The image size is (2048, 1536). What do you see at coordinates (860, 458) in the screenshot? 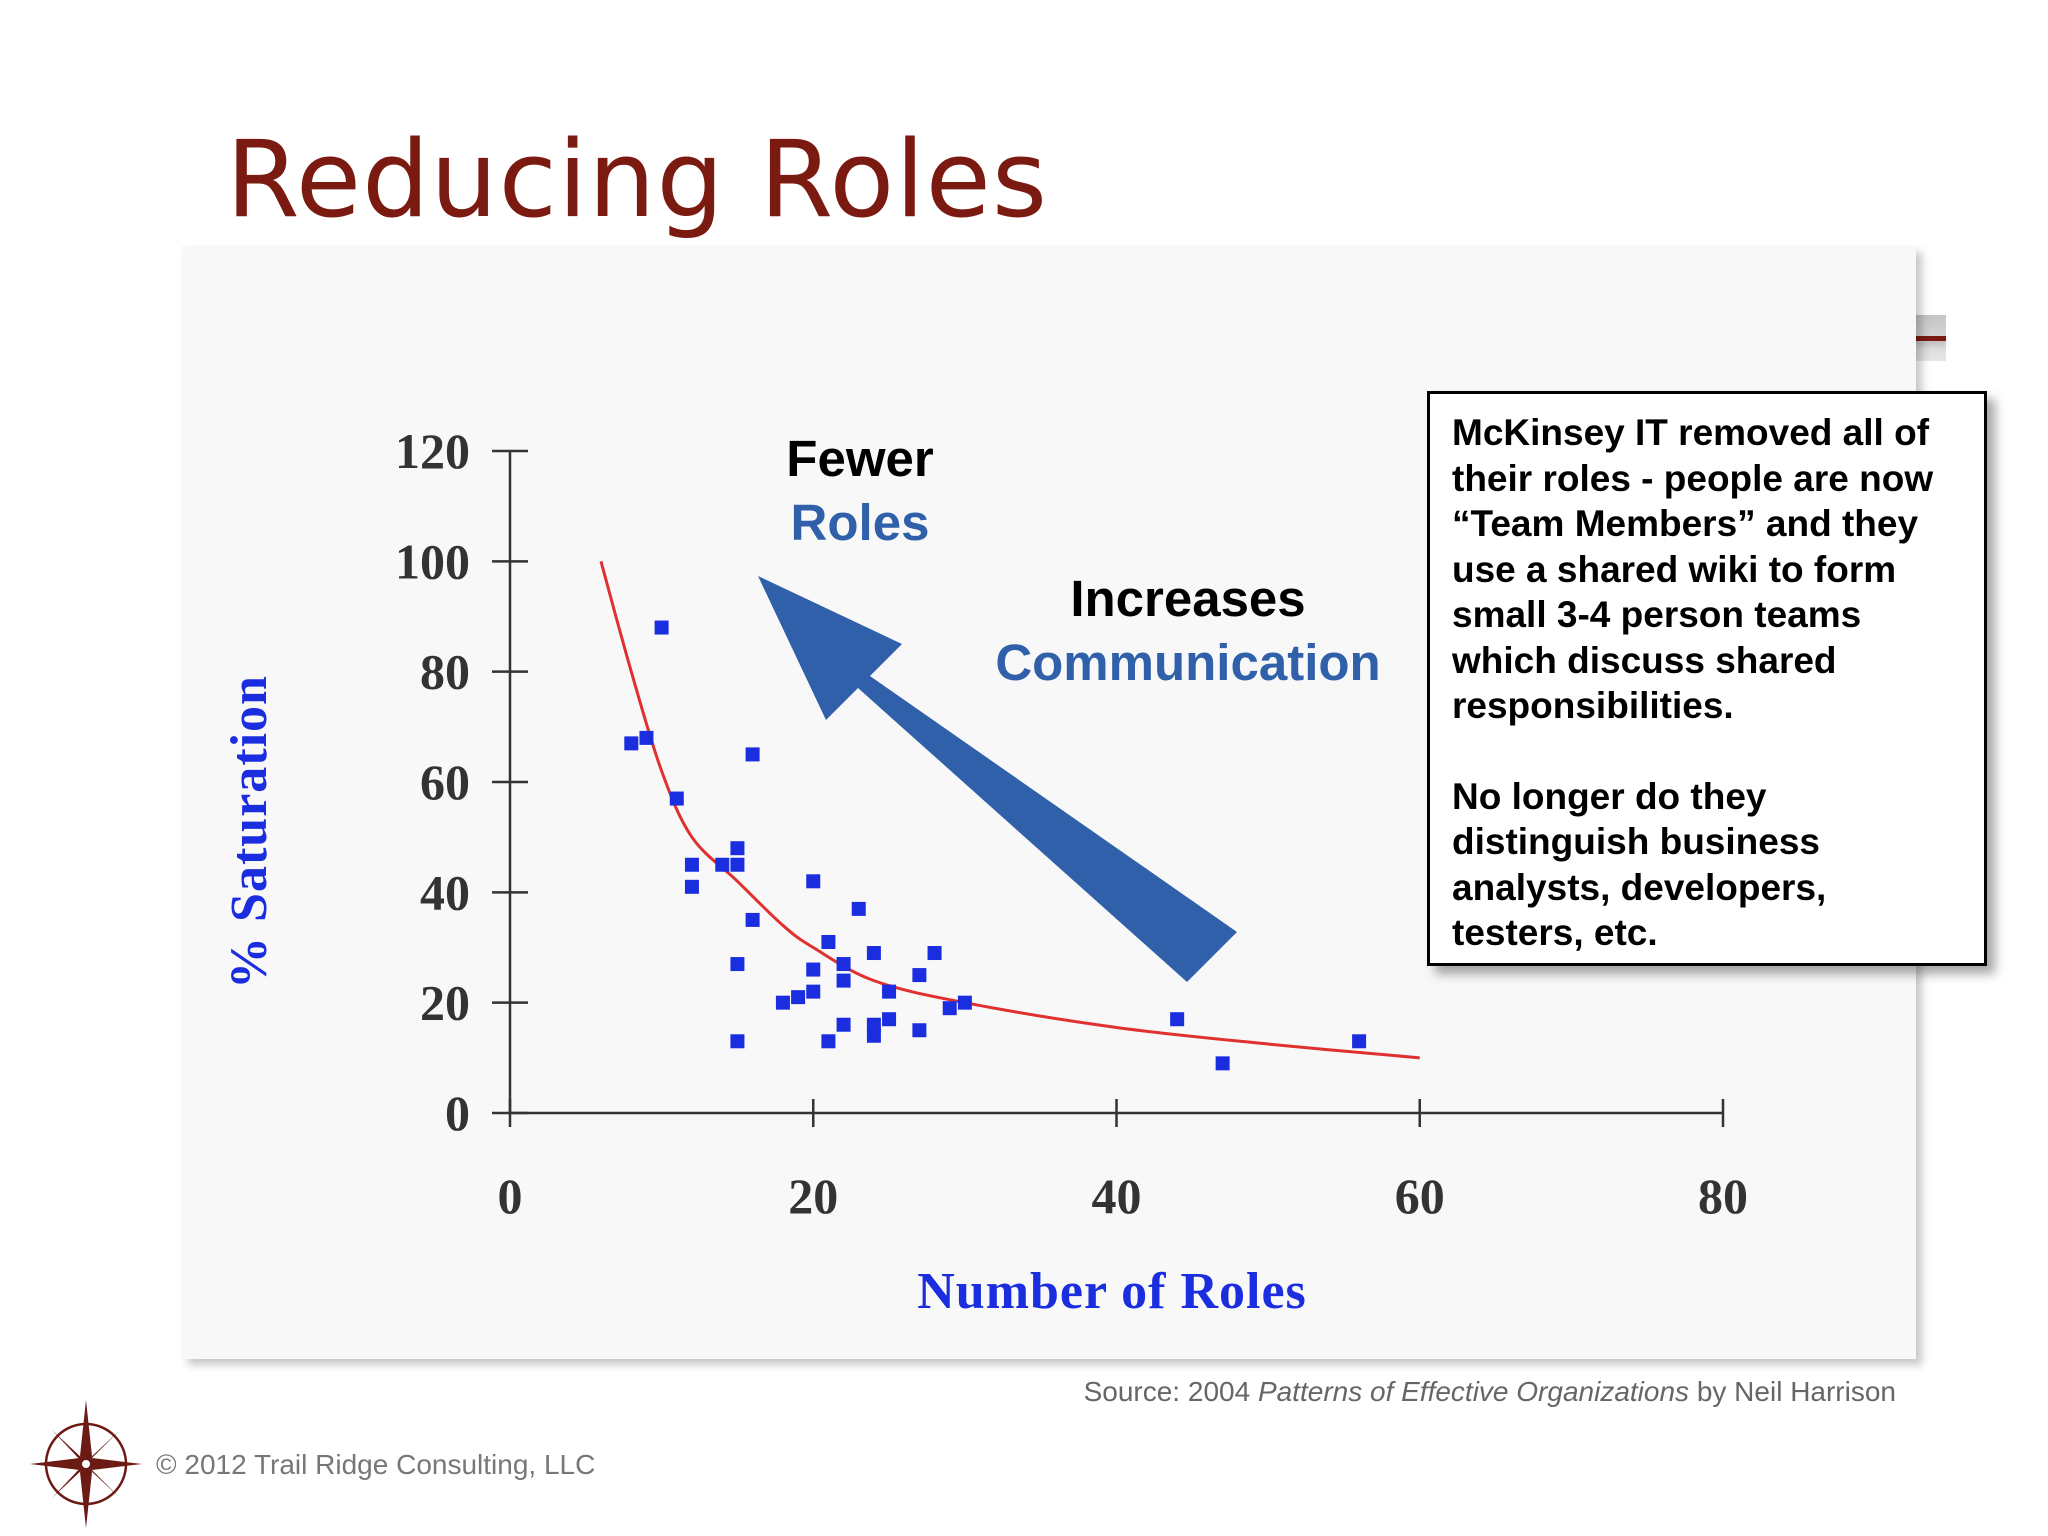
I see `annotation-fewer: Fewer` at bounding box center [860, 458].